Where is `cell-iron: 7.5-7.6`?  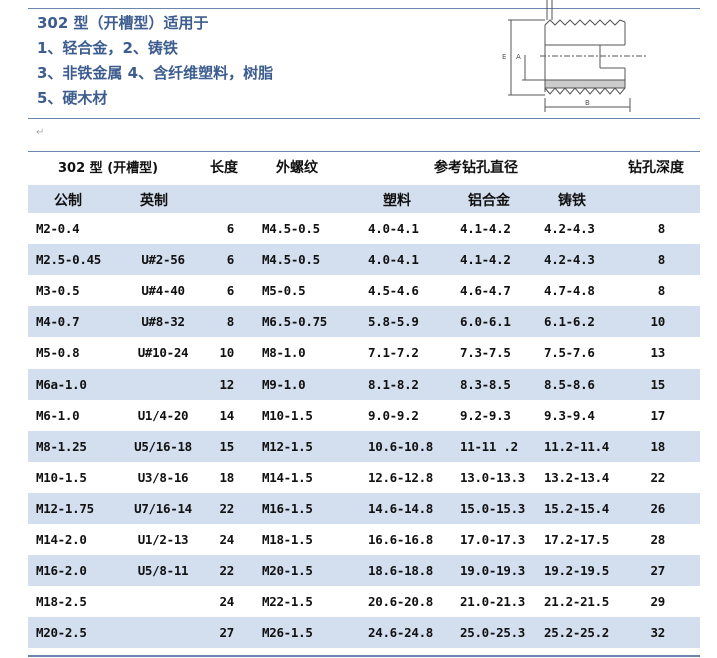 cell-iron: 7.5-7.6 is located at coordinates (569, 353).